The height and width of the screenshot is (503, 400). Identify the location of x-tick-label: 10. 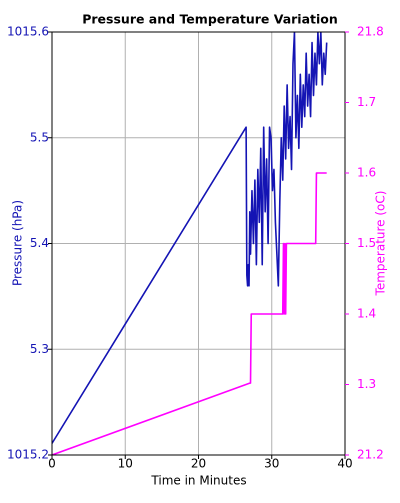
(125, 464).